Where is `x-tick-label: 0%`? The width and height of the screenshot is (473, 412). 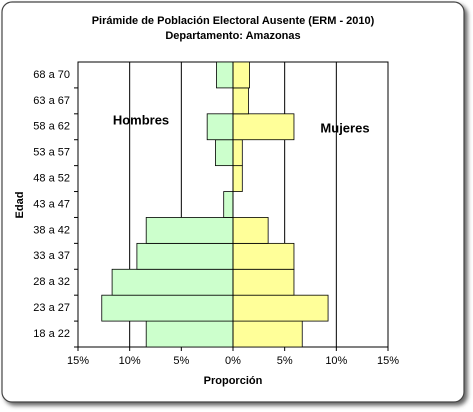
x-tick-label: 0% is located at coordinates (233, 361).